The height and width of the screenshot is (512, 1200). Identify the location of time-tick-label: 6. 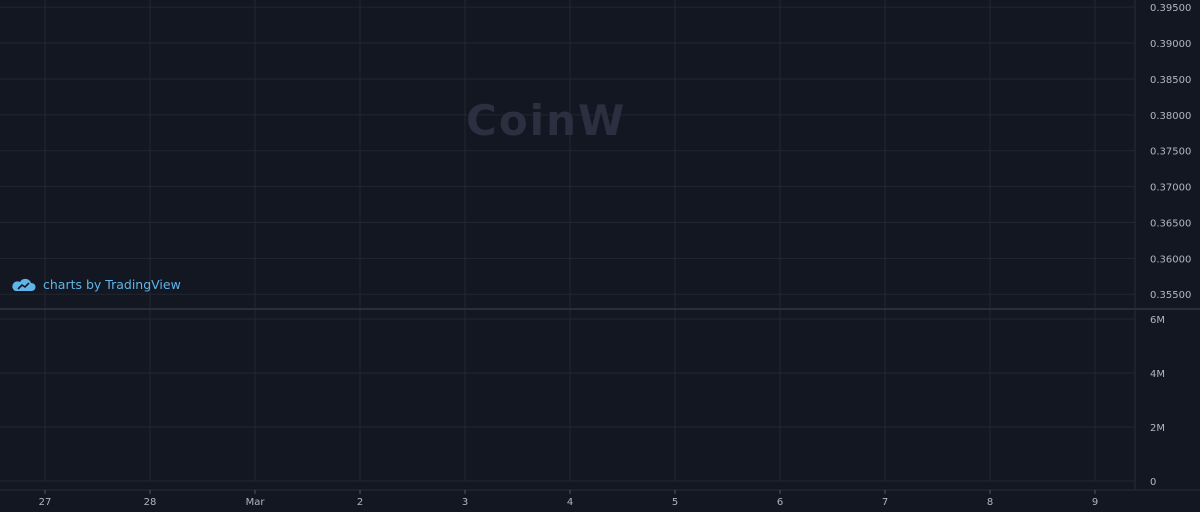
(780, 502).